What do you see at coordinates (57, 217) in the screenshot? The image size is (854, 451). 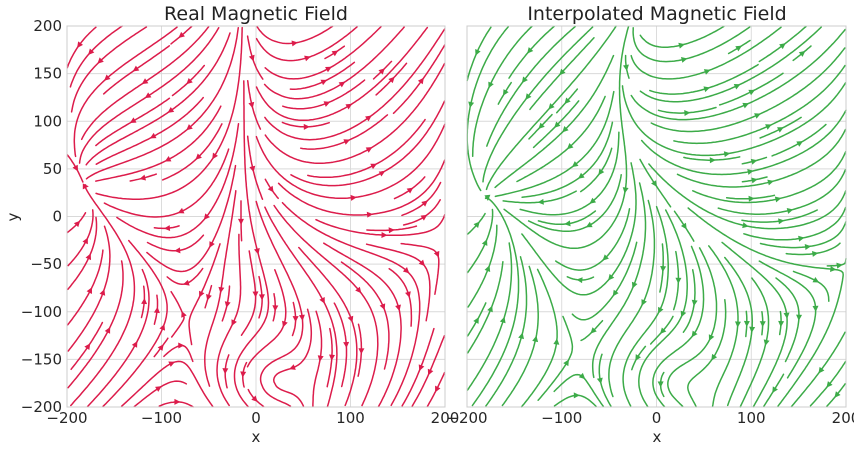 I see `y-tick-label: 0` at bounding box center [57, 217].